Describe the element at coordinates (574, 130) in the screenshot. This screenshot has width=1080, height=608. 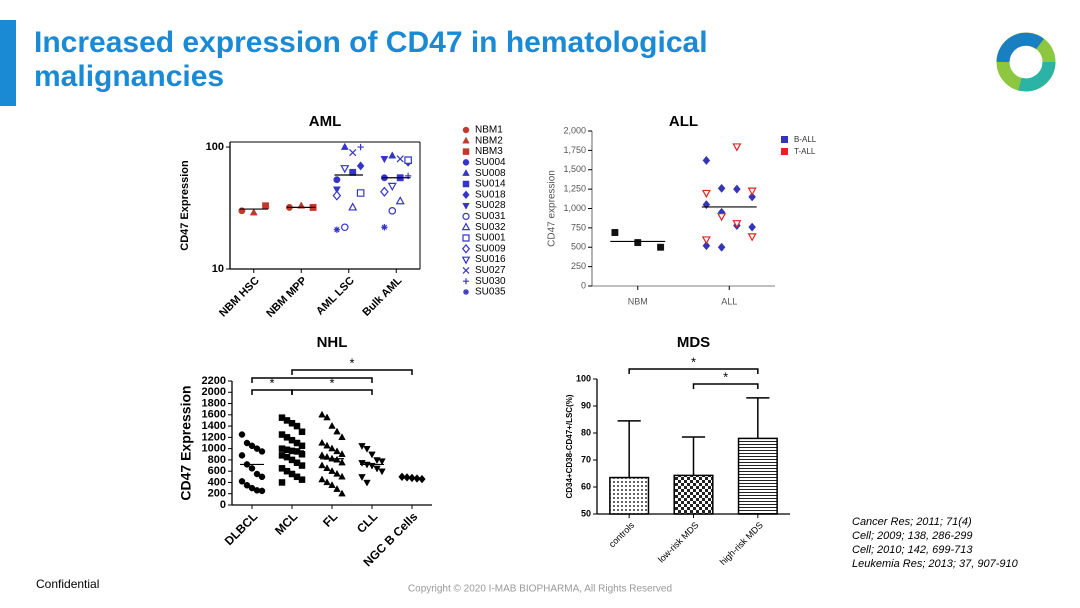
I see `y-tick-label: 2,000` at that location.